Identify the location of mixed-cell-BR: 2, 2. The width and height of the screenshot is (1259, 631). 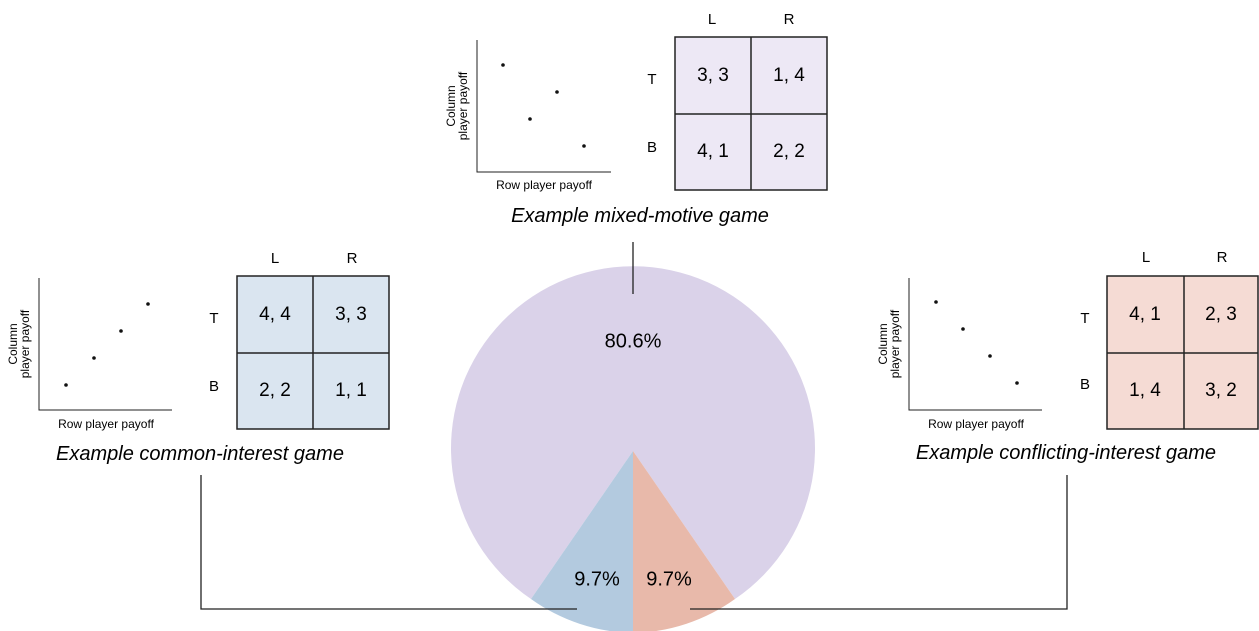
(789, 151).